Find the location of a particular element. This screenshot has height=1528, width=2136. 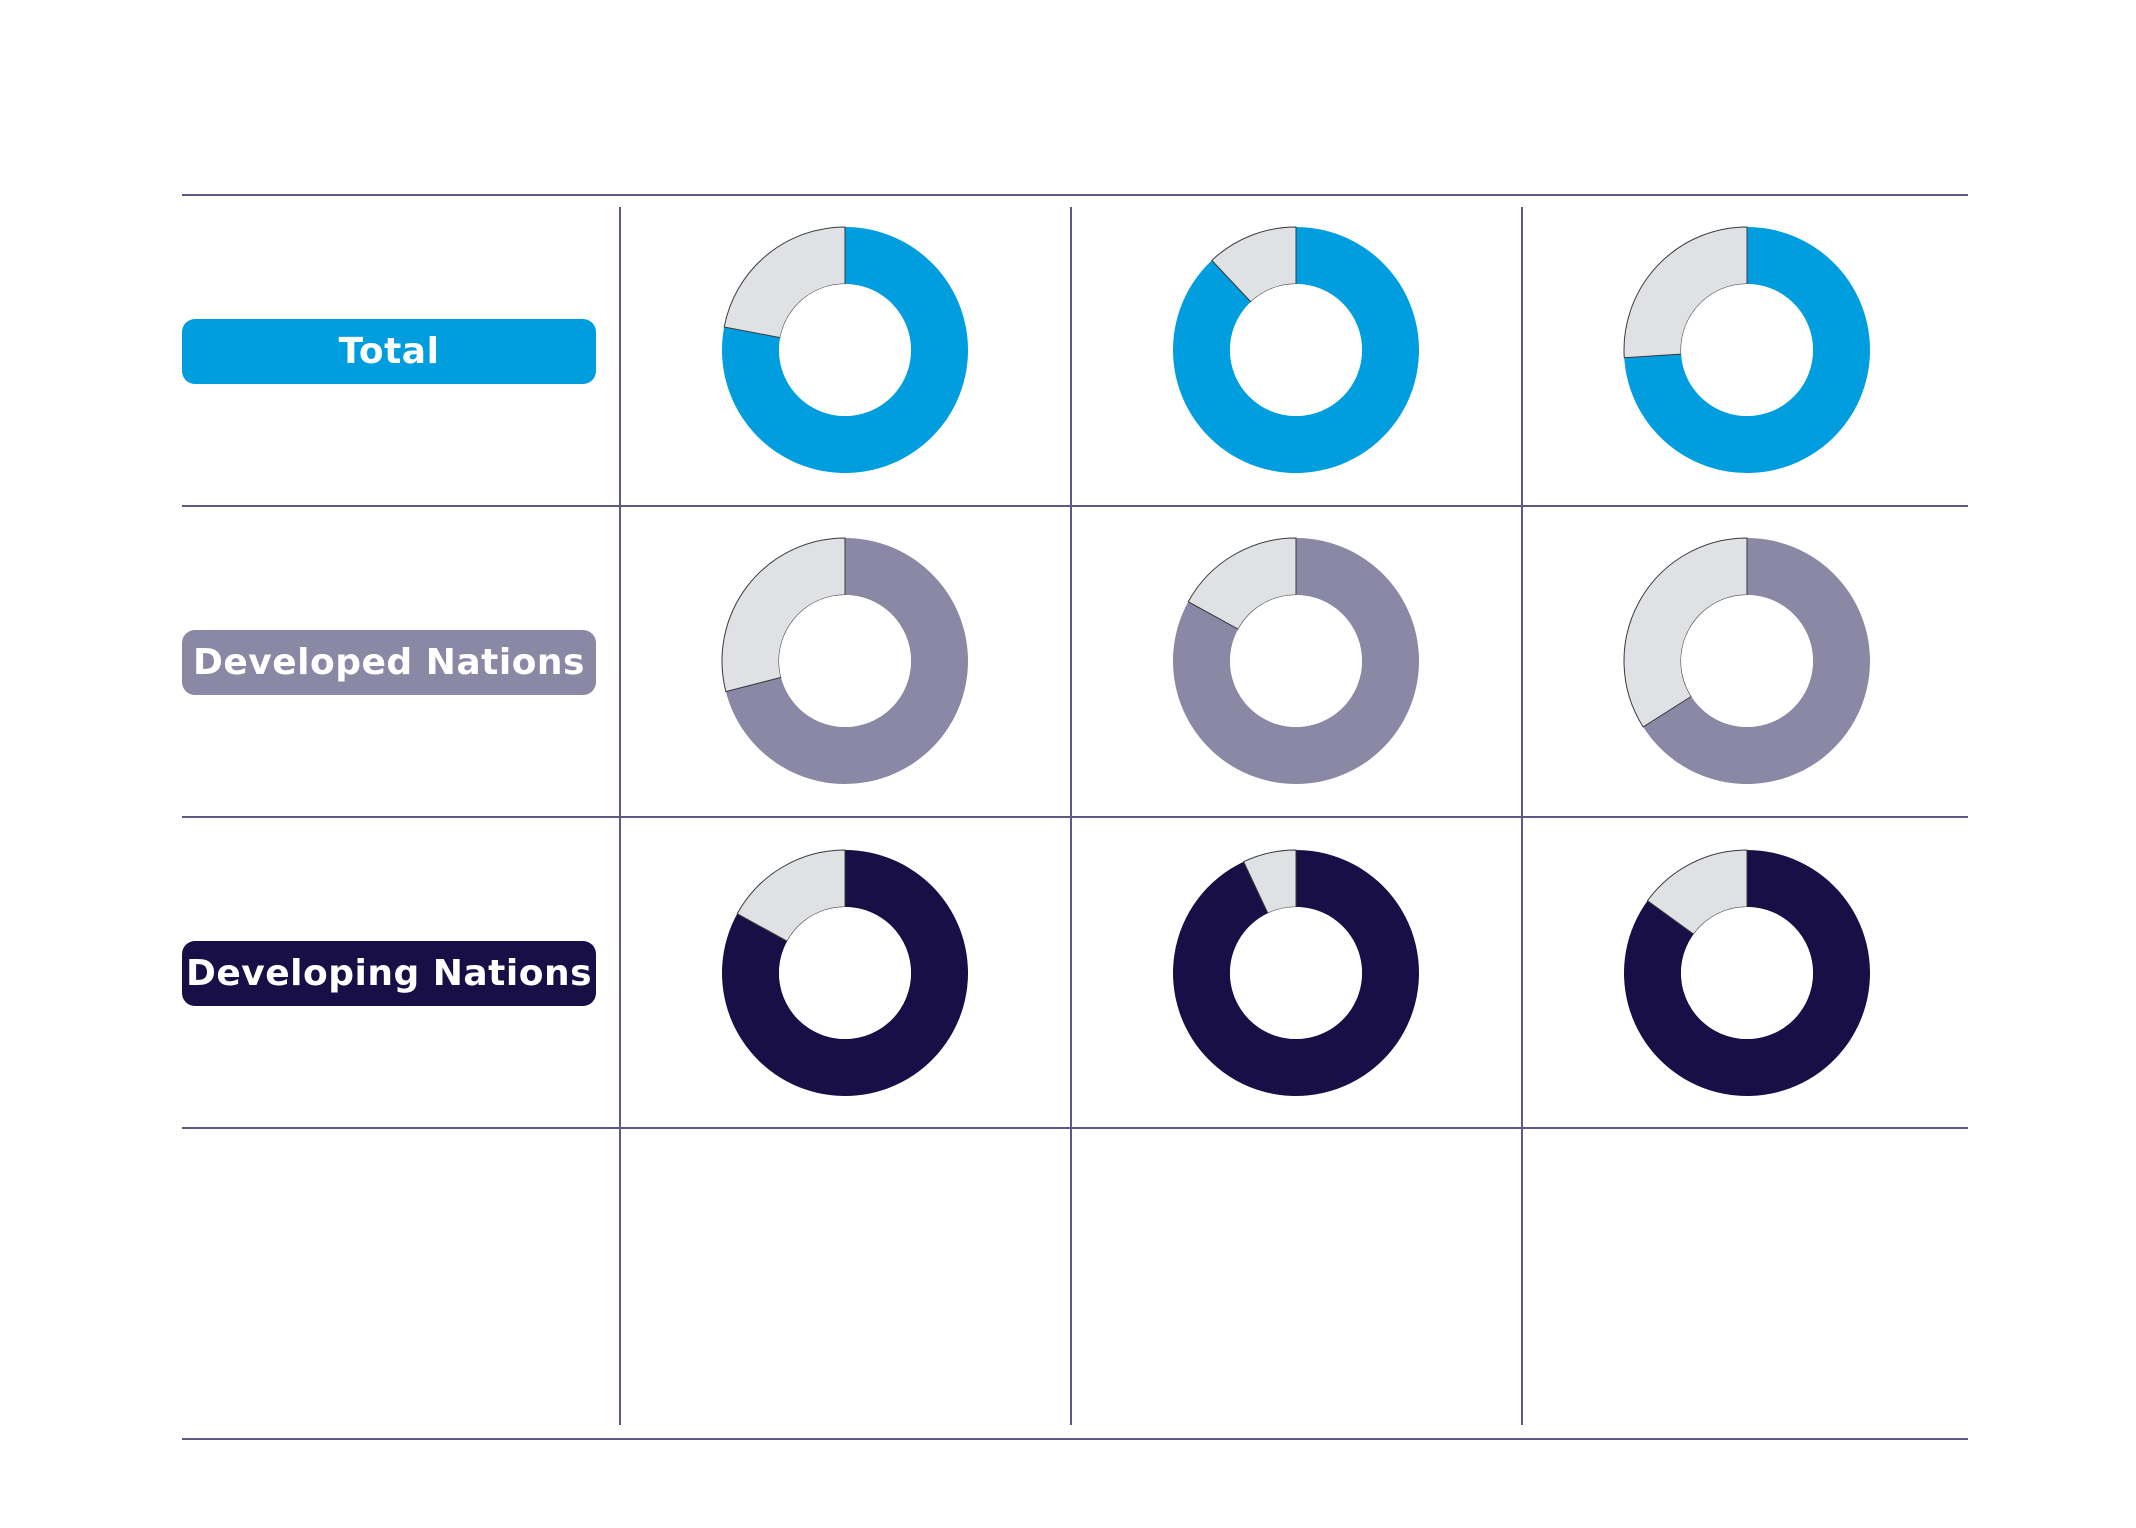

row-label-developing-nations: Developing Nations is located at coordinates (389, 973).